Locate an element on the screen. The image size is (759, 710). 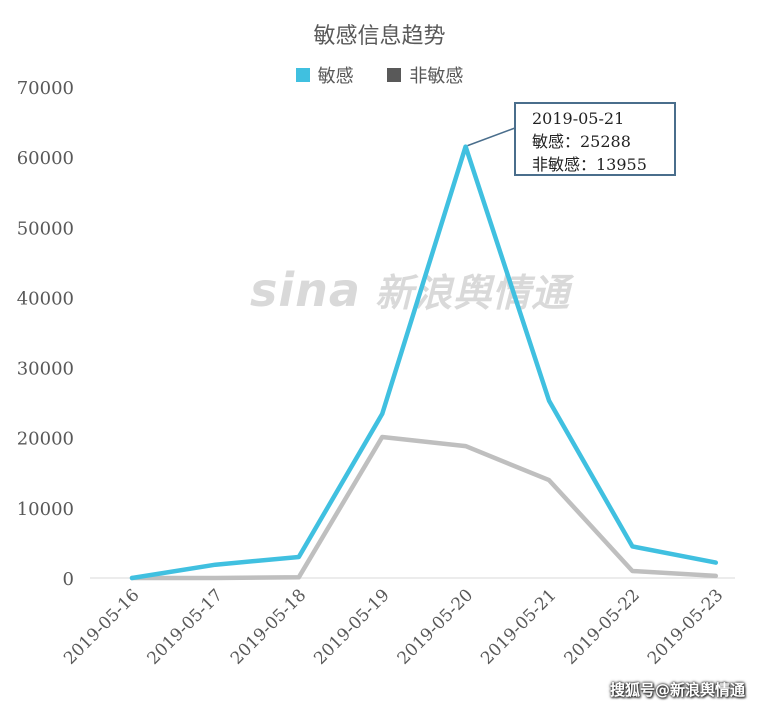
tooltip-date: 2019-05-21 is located at coordinates (578, 118).